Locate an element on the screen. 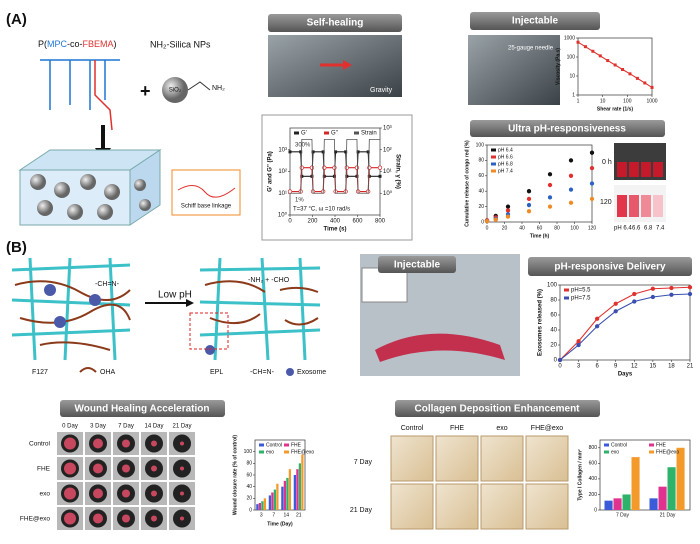 This screenshot has height=544, width=700. y-tick-label: 0 is located at coordinates (250, 510).